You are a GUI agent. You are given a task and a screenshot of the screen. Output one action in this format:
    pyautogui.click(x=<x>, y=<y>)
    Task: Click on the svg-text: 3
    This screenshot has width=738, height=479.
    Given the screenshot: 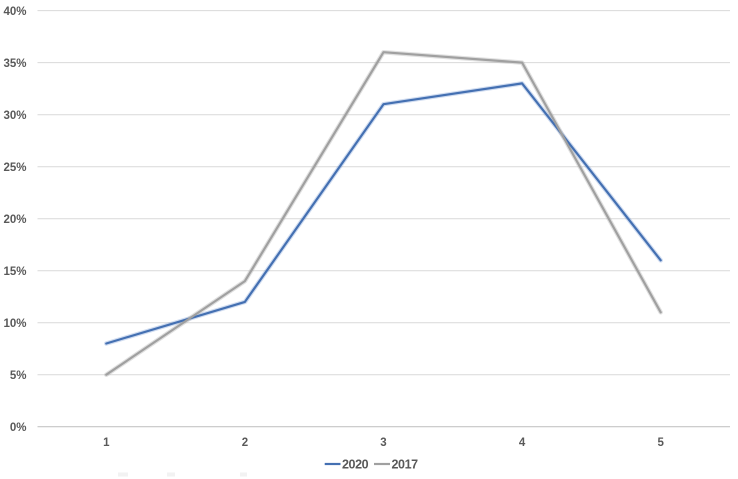 What is the action you would take?
    pyautogui.click(x=383, y=443)
    